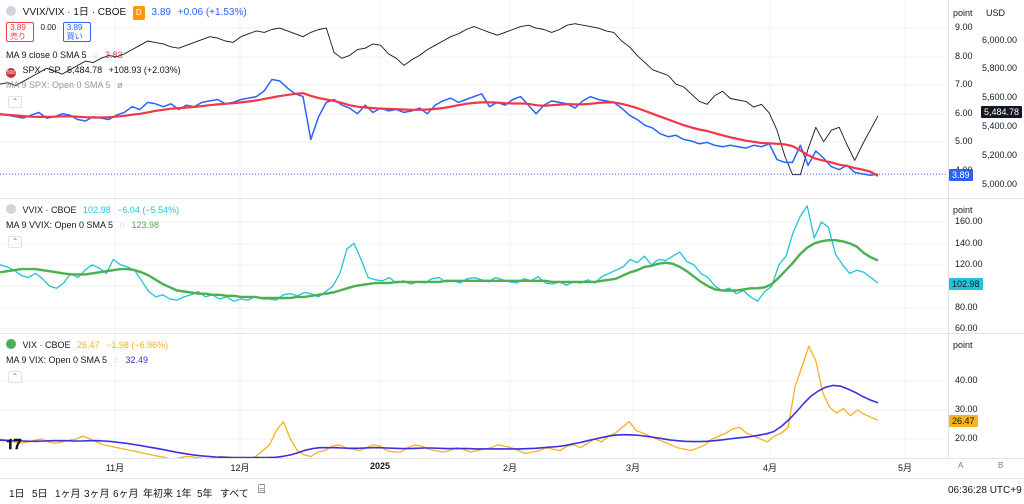 The width and height of the screenshot is (1024, 504). Describe the element at coordinates (964, 141) in the screenshot. I see `price-scale-tick: 5.00` at that location.